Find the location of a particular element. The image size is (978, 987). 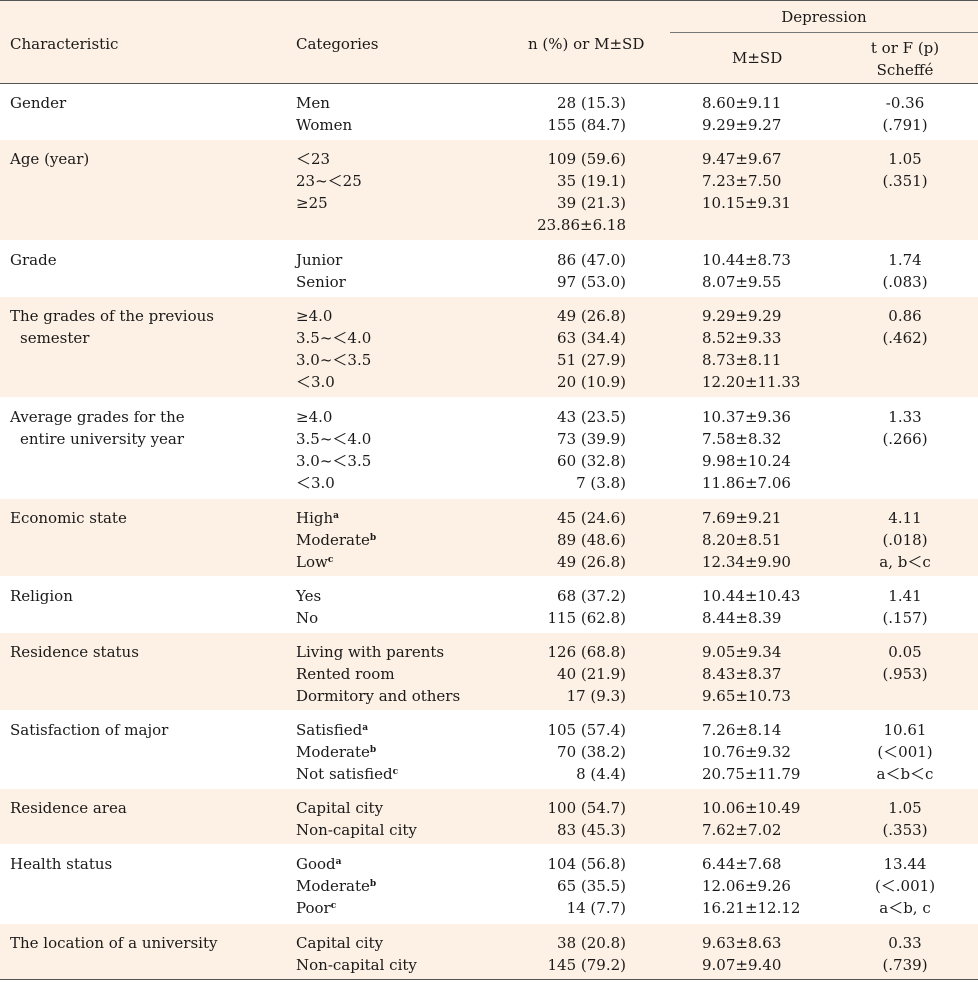

n-pct-value: 145 (79.2) is located at coordinates (586, 965).